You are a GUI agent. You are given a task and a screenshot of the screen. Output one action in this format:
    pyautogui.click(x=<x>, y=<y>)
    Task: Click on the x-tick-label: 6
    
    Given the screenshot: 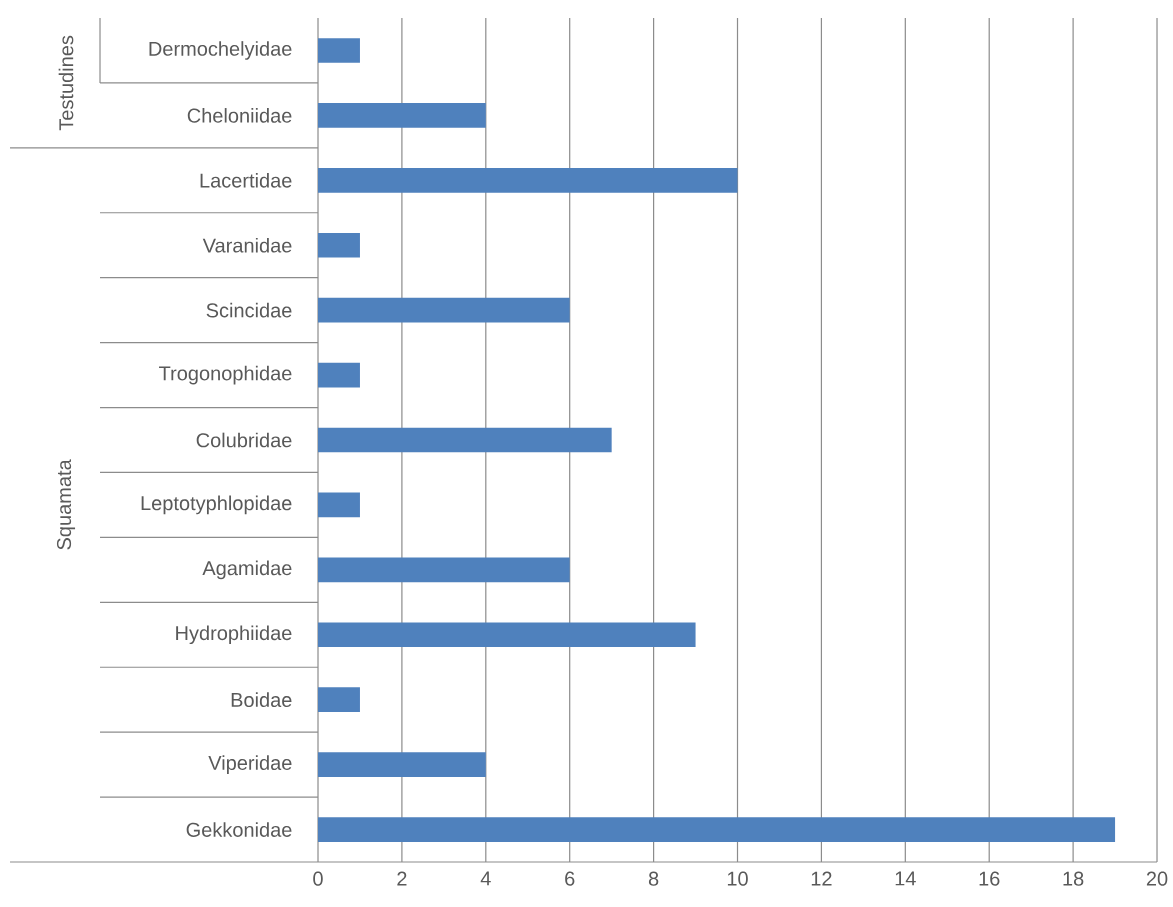 What is the action you would take?
    pyautogui.click(x=570, y=878)
    